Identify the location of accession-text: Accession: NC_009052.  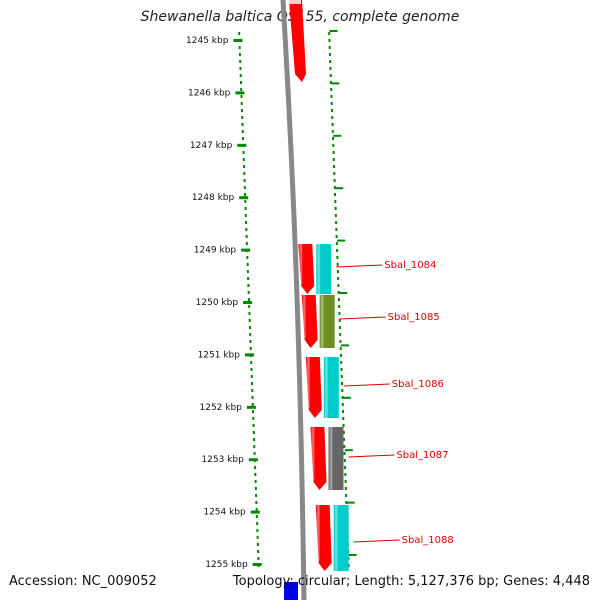
(83, 581).